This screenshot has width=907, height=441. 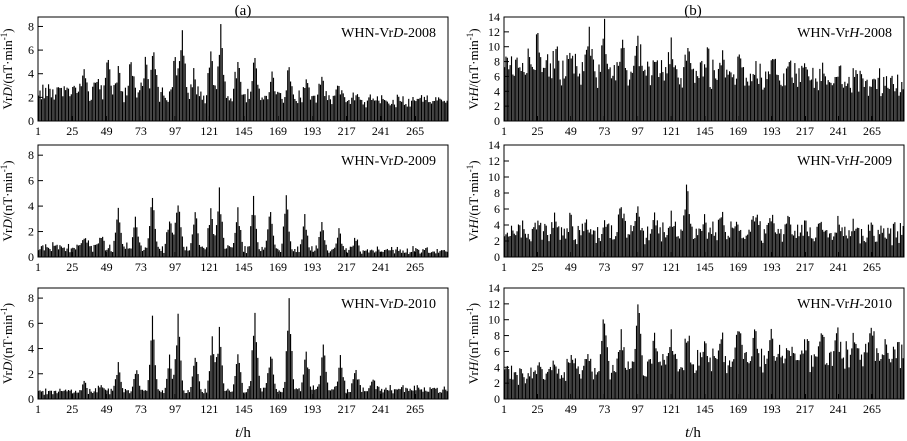 What do you see at coordinates (872, 131) in the screenshot?
I see `x-tick-label: 265` at bounding box center [872, 131].